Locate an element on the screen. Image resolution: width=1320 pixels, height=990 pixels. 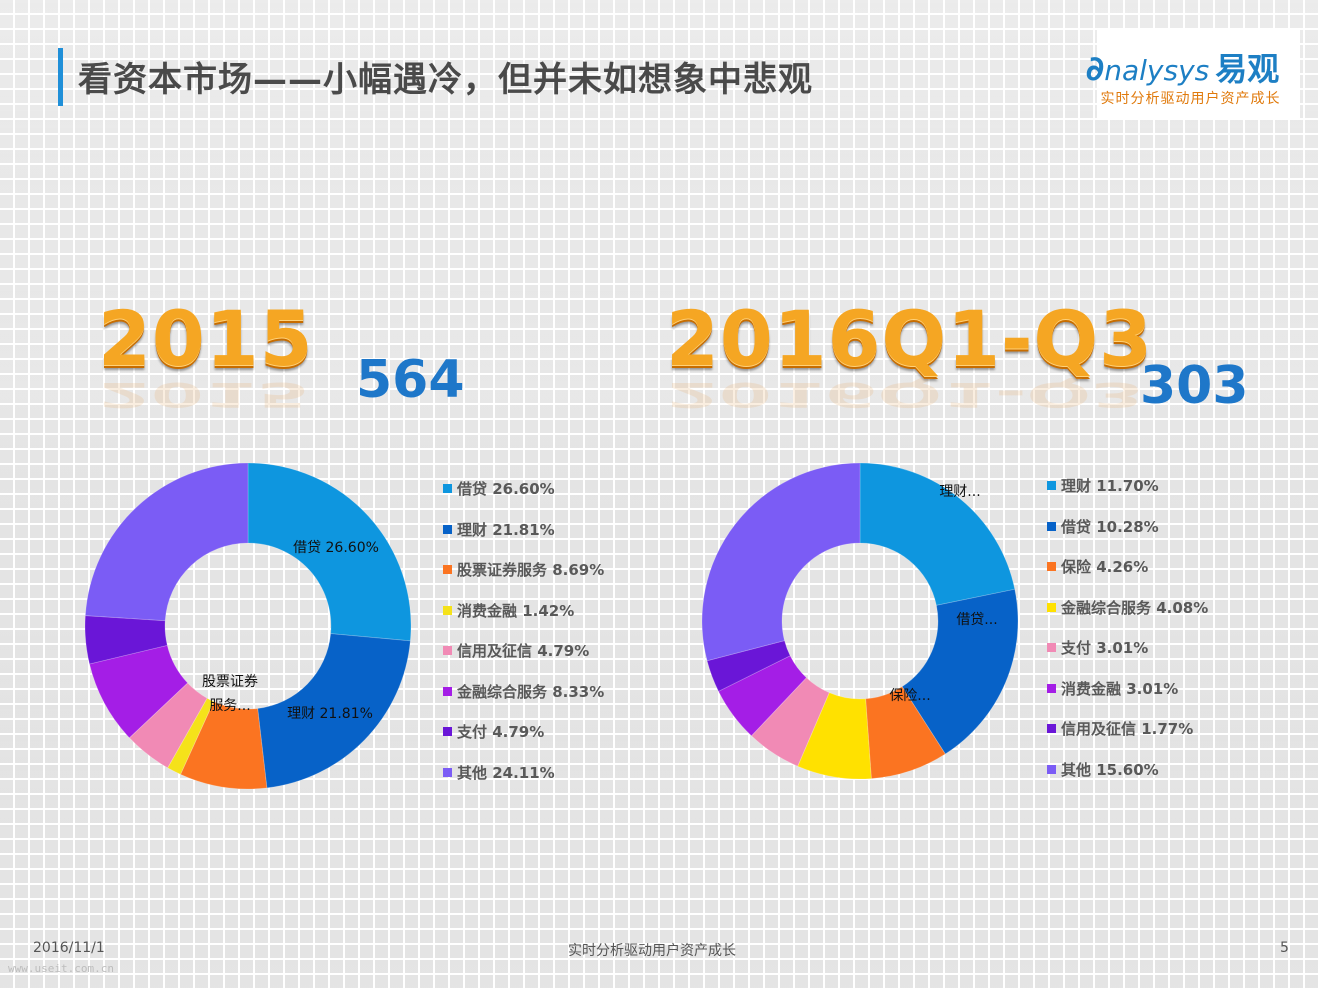
legend-item: 其他 15.60% is located at coordinates (1103, 769).